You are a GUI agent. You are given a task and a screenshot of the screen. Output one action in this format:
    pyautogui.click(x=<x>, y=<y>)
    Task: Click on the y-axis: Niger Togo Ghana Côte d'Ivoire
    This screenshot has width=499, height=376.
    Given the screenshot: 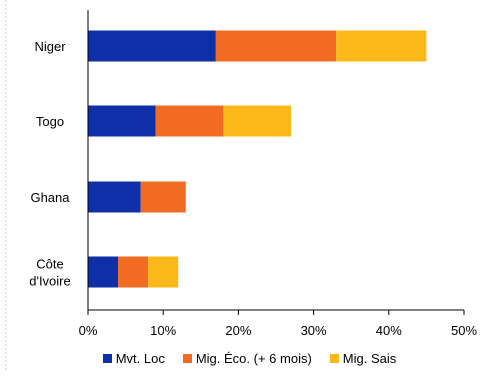 What is the action you would take?
    pyautogui.click(x=59, y=160)
    